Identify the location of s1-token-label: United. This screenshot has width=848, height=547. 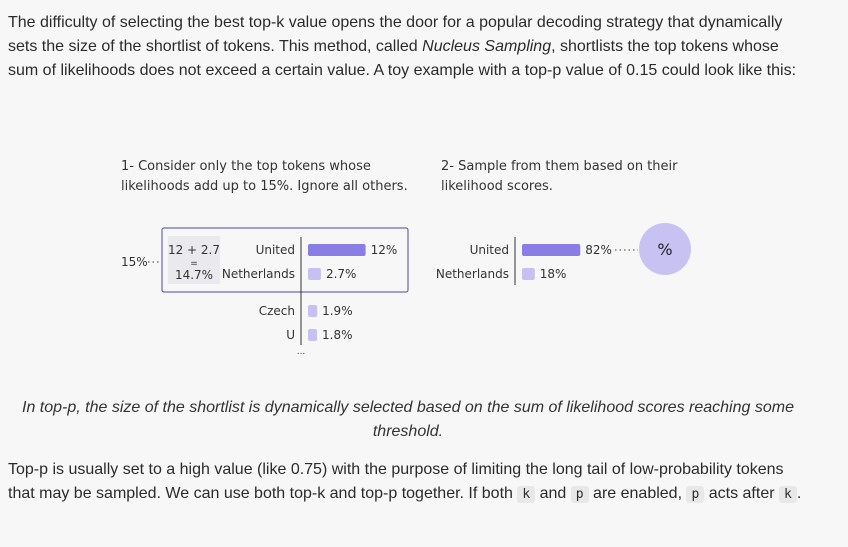
(275, 250).